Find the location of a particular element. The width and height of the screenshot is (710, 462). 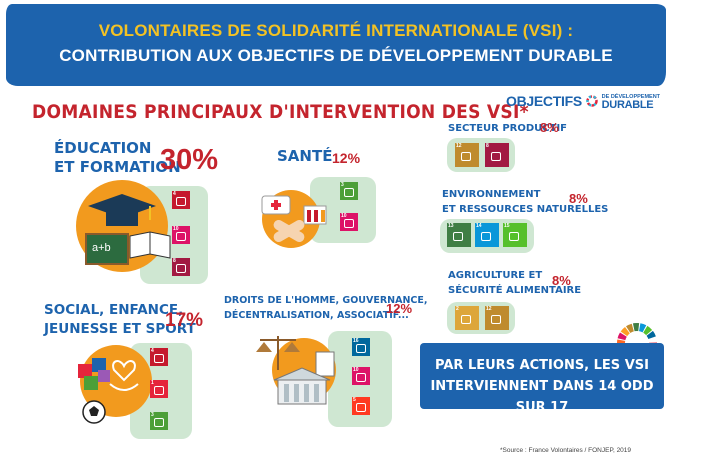

sdg-tile-sante-0: 3 is located at coordinates (349, 191).